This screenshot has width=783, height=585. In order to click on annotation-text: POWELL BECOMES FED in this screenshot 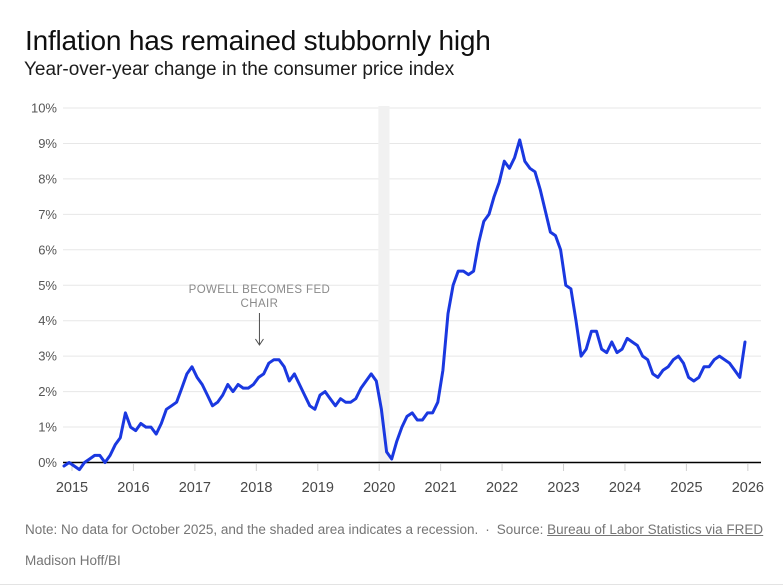, I will do `click(260, 290)`.